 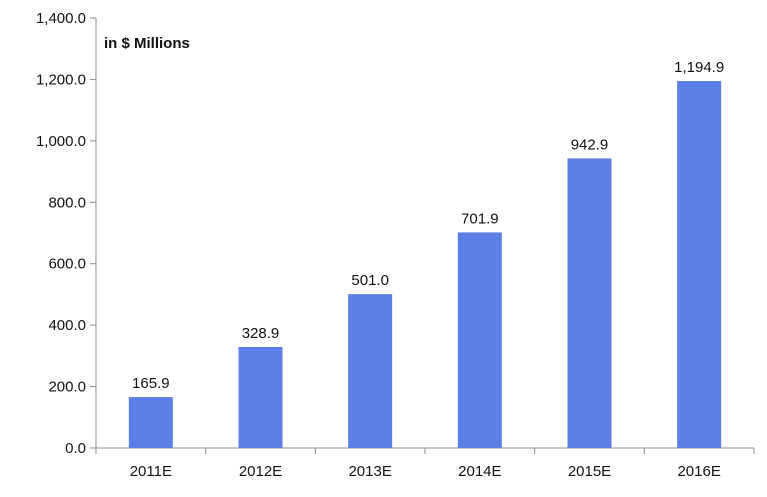 What do you see at coordinates (370, 280) in the screenshot?
I see `data-label: 501.0` at bounding box center [370, 280].